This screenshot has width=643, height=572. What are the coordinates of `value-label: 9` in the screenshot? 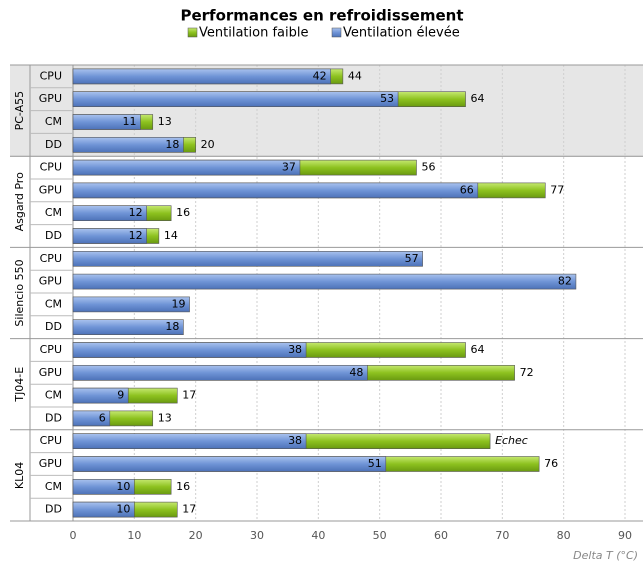 It's located at (120, 395).